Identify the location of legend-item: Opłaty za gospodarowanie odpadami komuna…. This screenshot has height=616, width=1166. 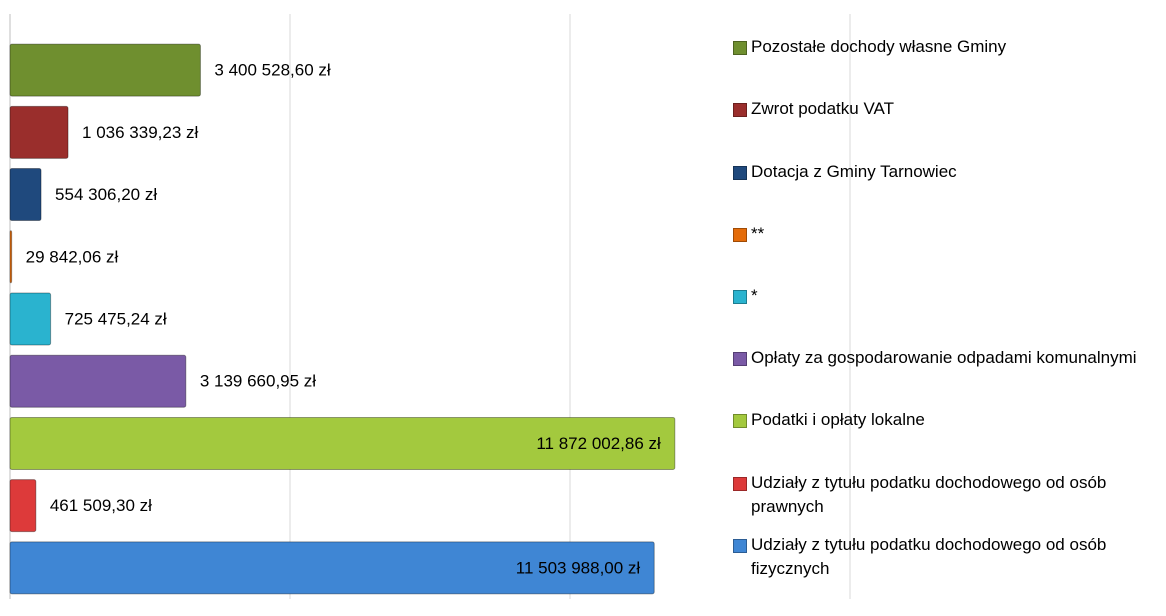
(943, 358).